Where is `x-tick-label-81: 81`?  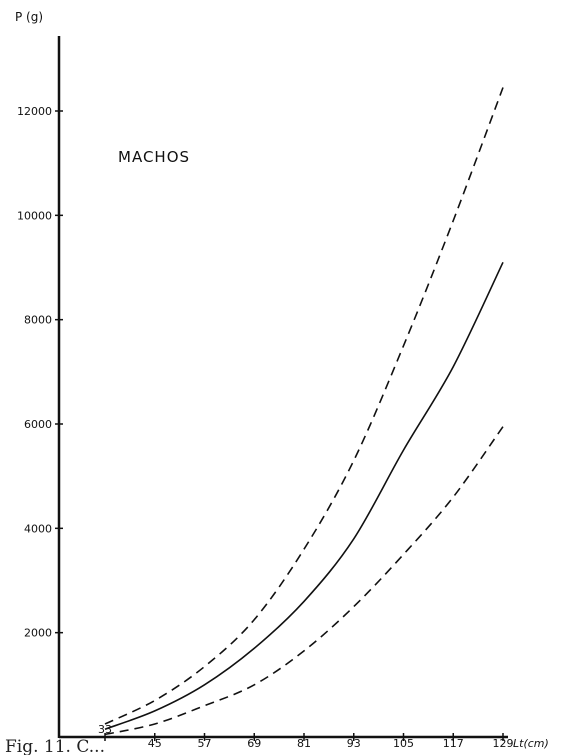 x-tick-label-81: 81 is located at coordinates (304, 743).